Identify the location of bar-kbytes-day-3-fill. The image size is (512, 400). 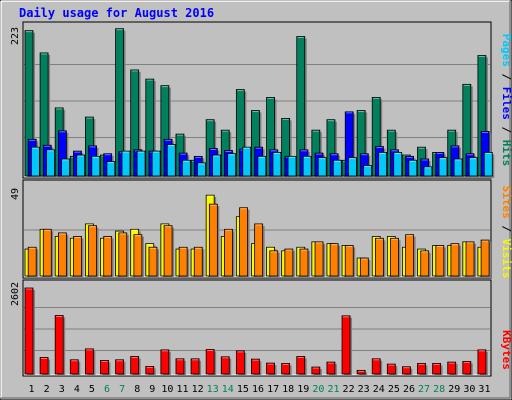
(59, 345).